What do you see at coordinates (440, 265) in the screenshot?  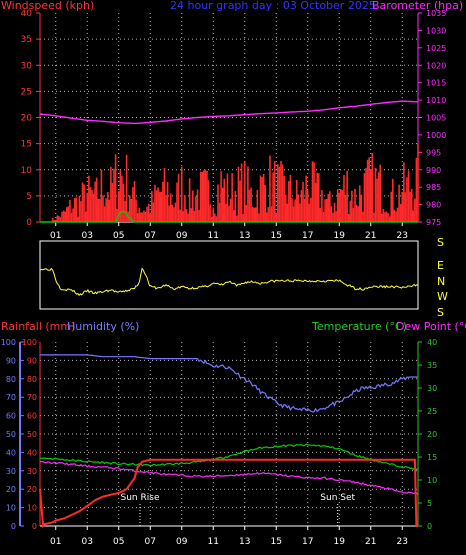 I see `direction-label-e: E` at bounding box center [440, 265].